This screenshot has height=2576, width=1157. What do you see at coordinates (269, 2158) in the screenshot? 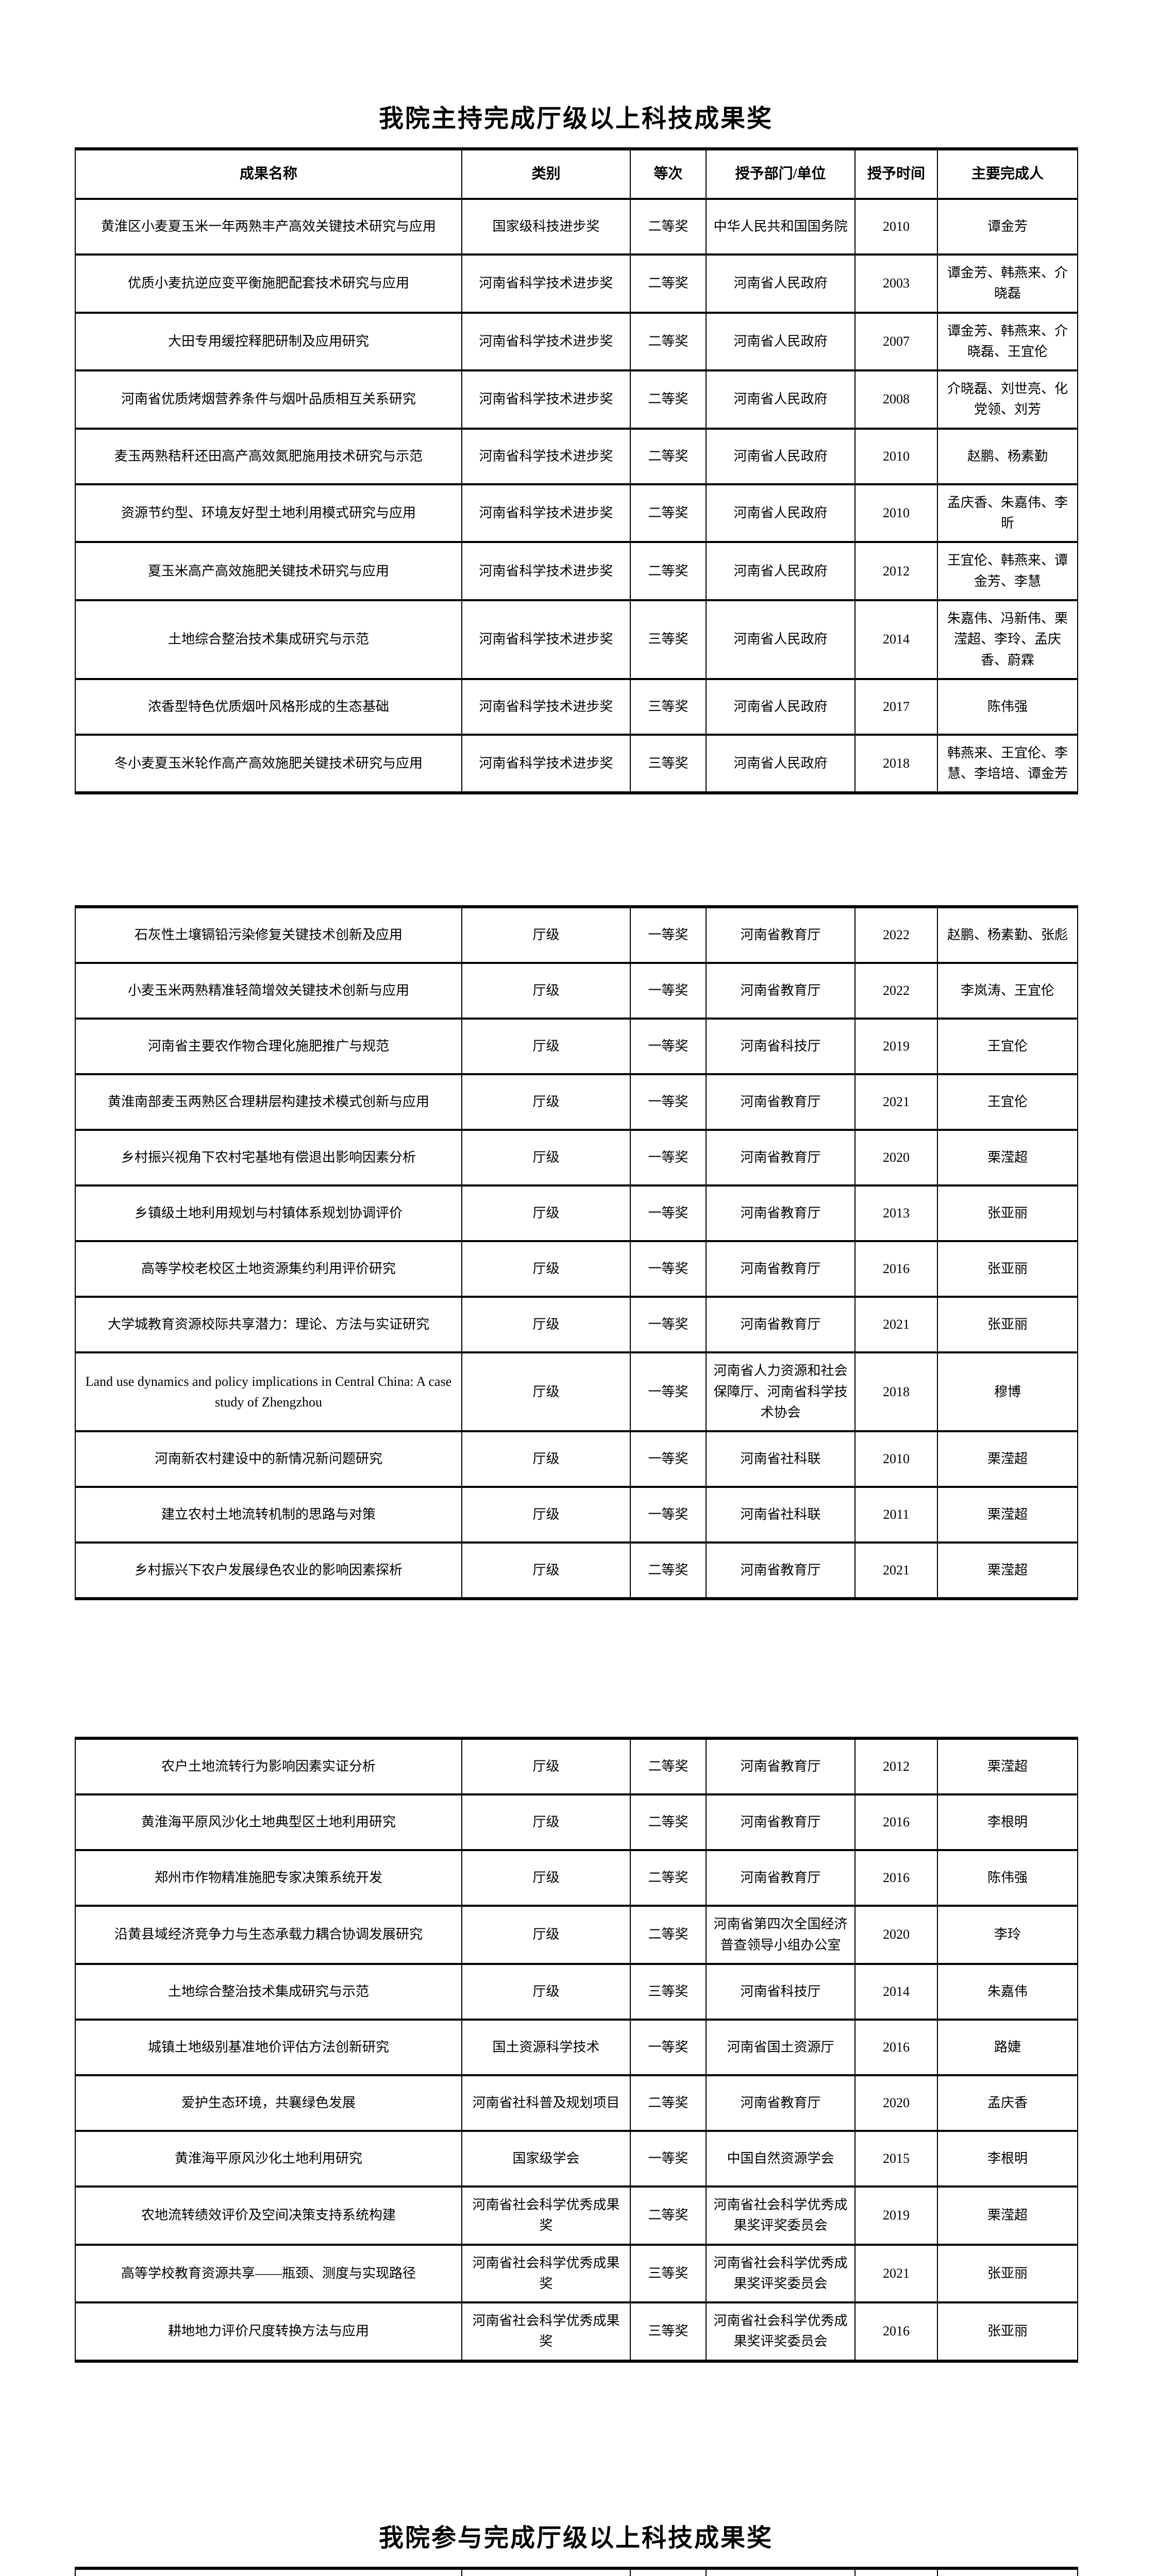
I see `table-cell: 黄淮海平原风沙化土地利用研究` at bounding box center [269, 2158].